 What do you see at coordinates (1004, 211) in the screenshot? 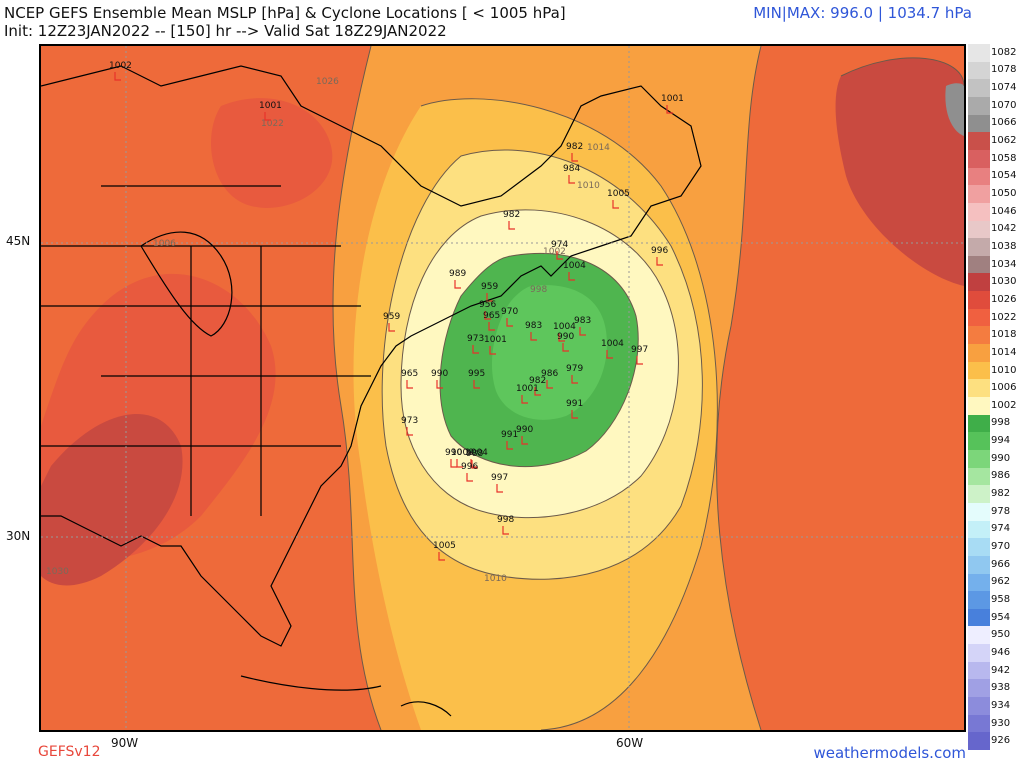
I see `colorbar-level-label: 1046` at bounding box center [1004, 211].